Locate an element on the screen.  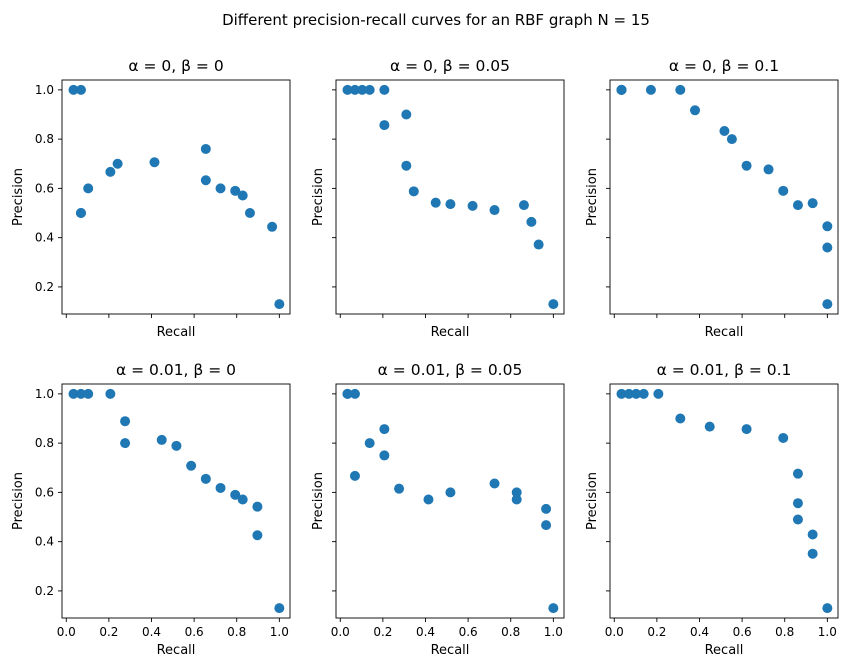
y-tick-label: 0.6 is located at coordinates (44, 188).